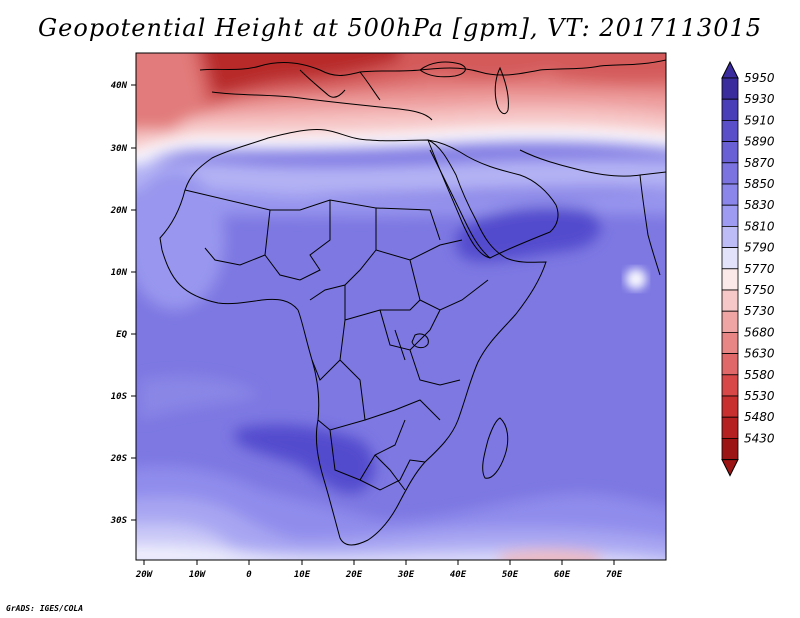 The height and width of the screenshot is (618, 800). I want to click on x-tick-label: 0, so click(249, 575).